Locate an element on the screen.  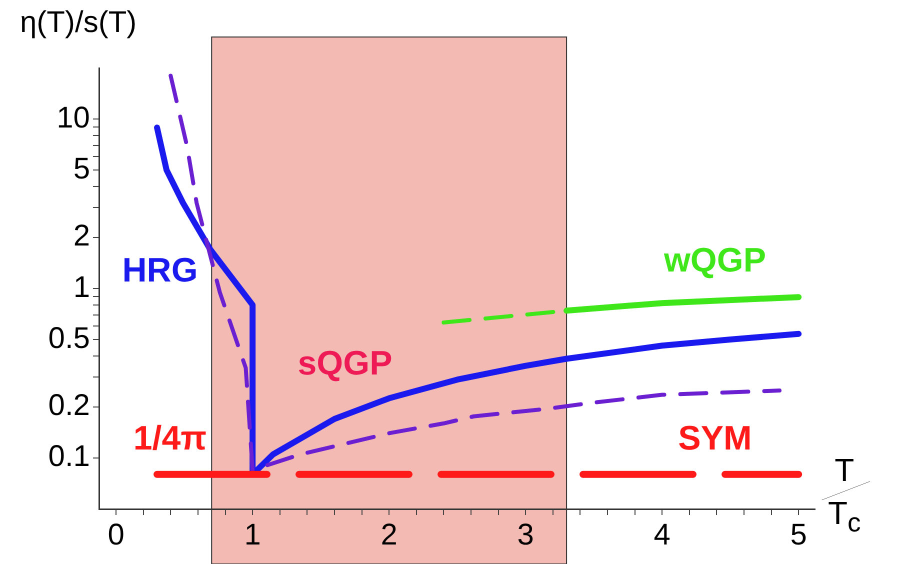
annotation: HRG is located at coordinates (160, 270).